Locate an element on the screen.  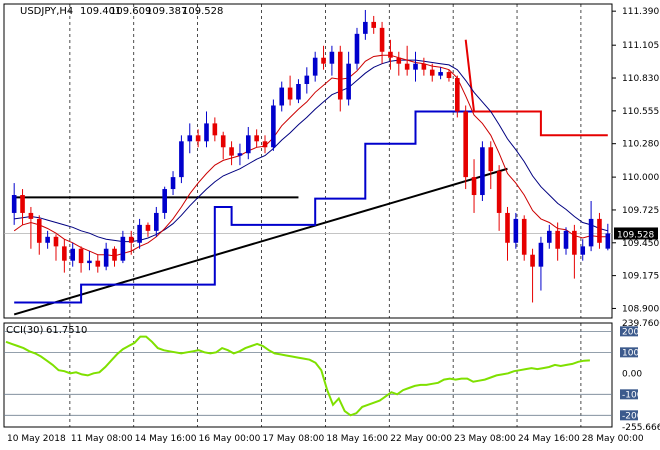
price-tick-label: 109.725 is located at coordinates (640, 211).